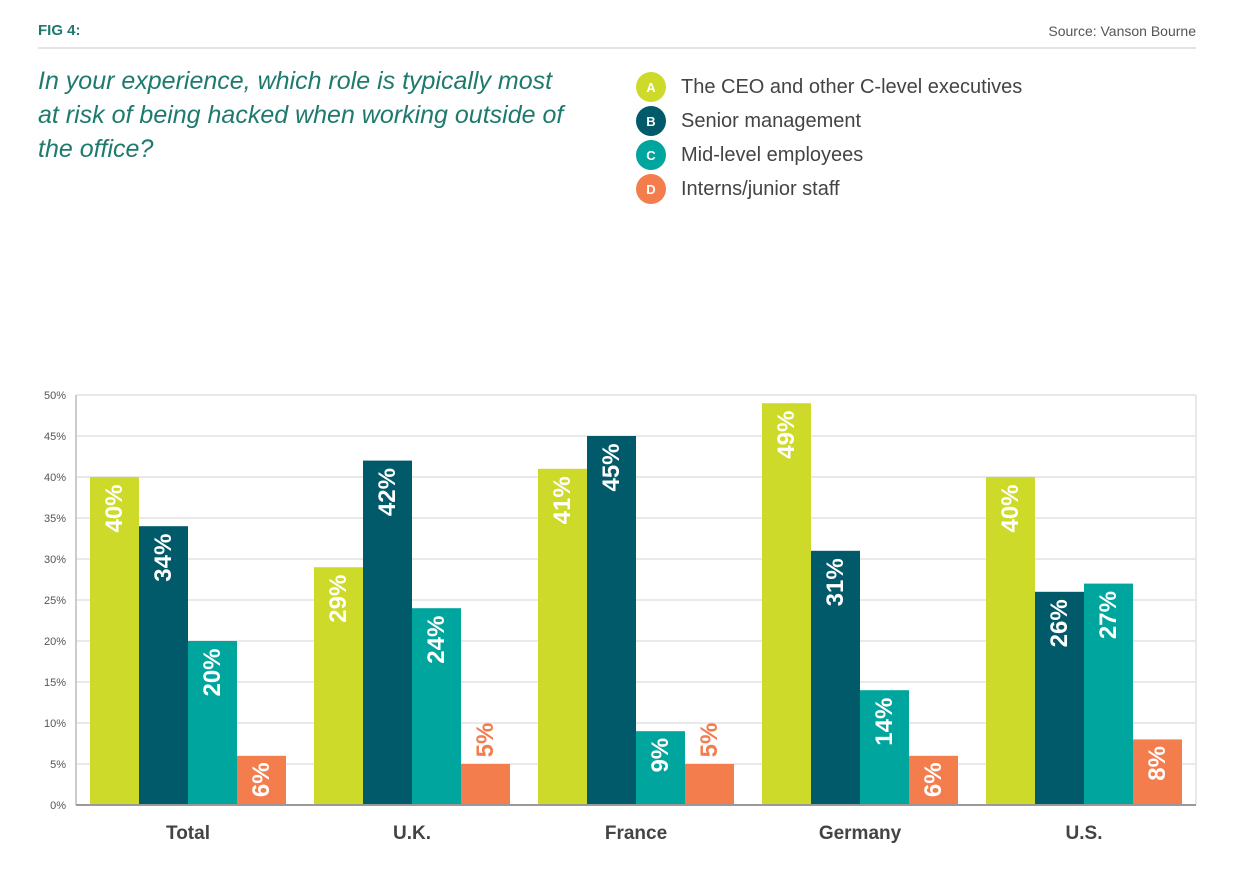 This screenshot has width=1236, height=875. I want to click on y-tick-label: 40%, so click(55, 478).